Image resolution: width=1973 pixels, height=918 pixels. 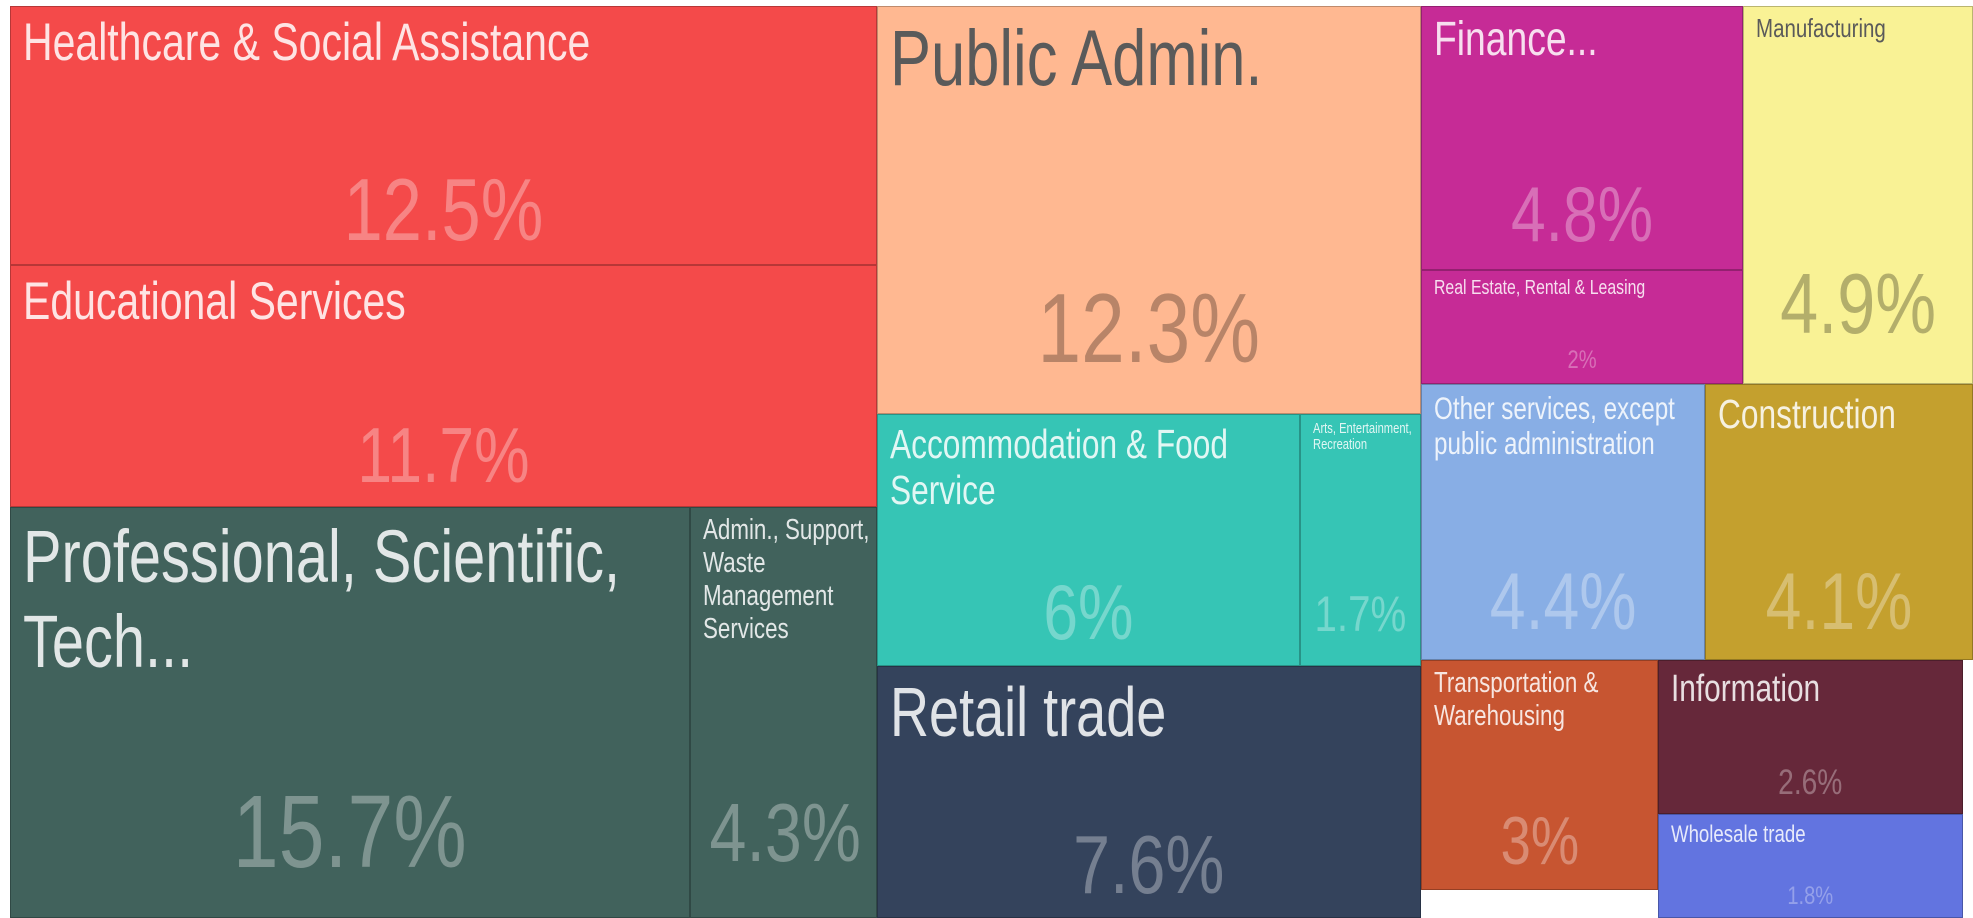 What do you see at coordinates (1810, 737) in the screenshot?
I see `tile: Information 2.6%` at bounding box center [1810, 737].